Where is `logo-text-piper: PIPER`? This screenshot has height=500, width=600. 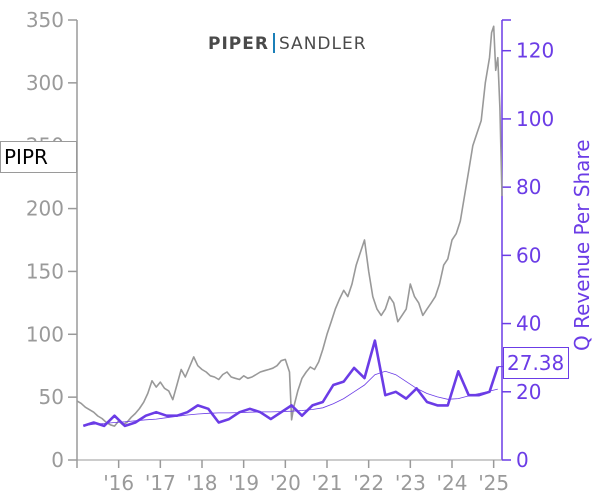
logo-text-piper: PIPER is located at coordinates (238, 44).